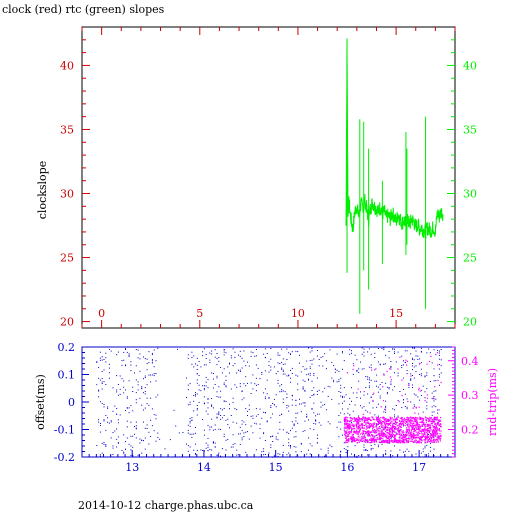 Image resolution: width=512 pixels, height=512 pixels. I want to click on top-y-tick-label-left: 25, so click(67, 258).